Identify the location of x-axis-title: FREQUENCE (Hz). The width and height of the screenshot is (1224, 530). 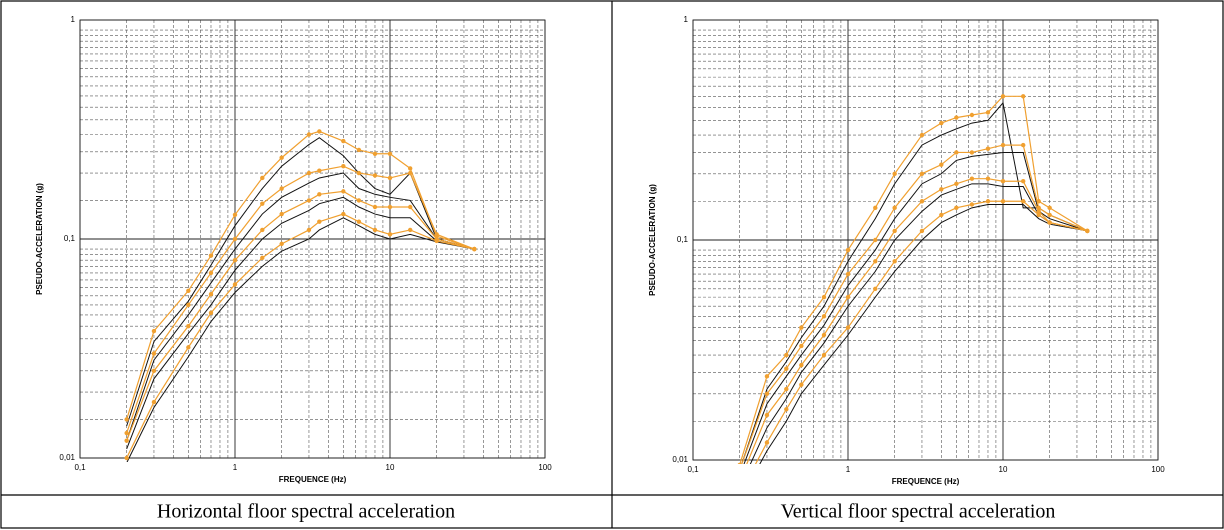
(313, 479).